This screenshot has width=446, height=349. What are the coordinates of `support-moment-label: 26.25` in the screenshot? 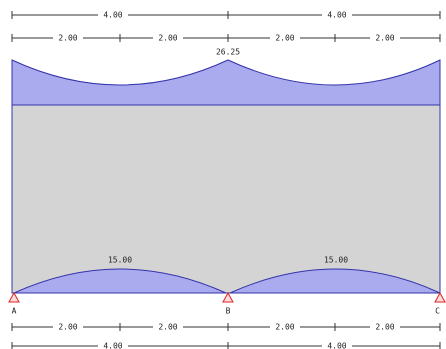 It's located at (228, 52).